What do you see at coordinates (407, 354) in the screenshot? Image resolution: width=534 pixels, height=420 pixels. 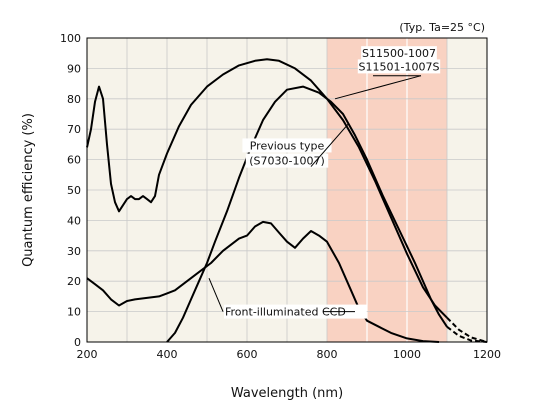 I see `x-tick-label: 1000` at bounding box center [407, 354].